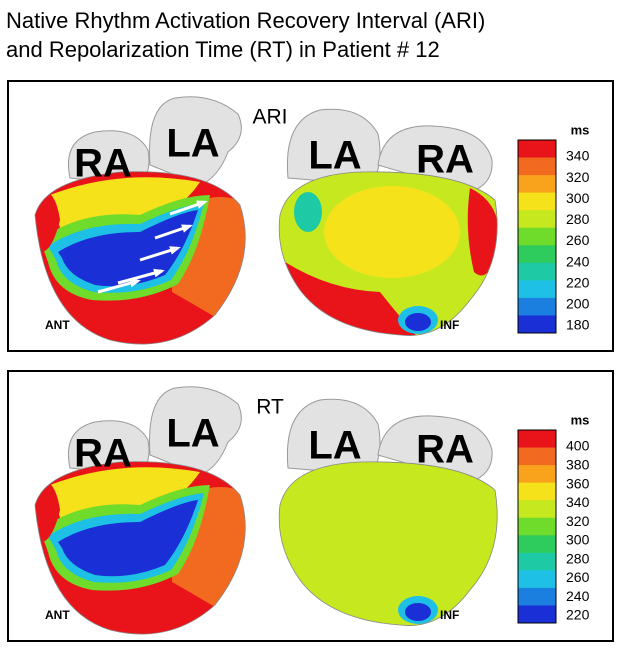 The height and width of the screenshot is (656, 624). I want to click on panel-label: RT, so click(270, 407).